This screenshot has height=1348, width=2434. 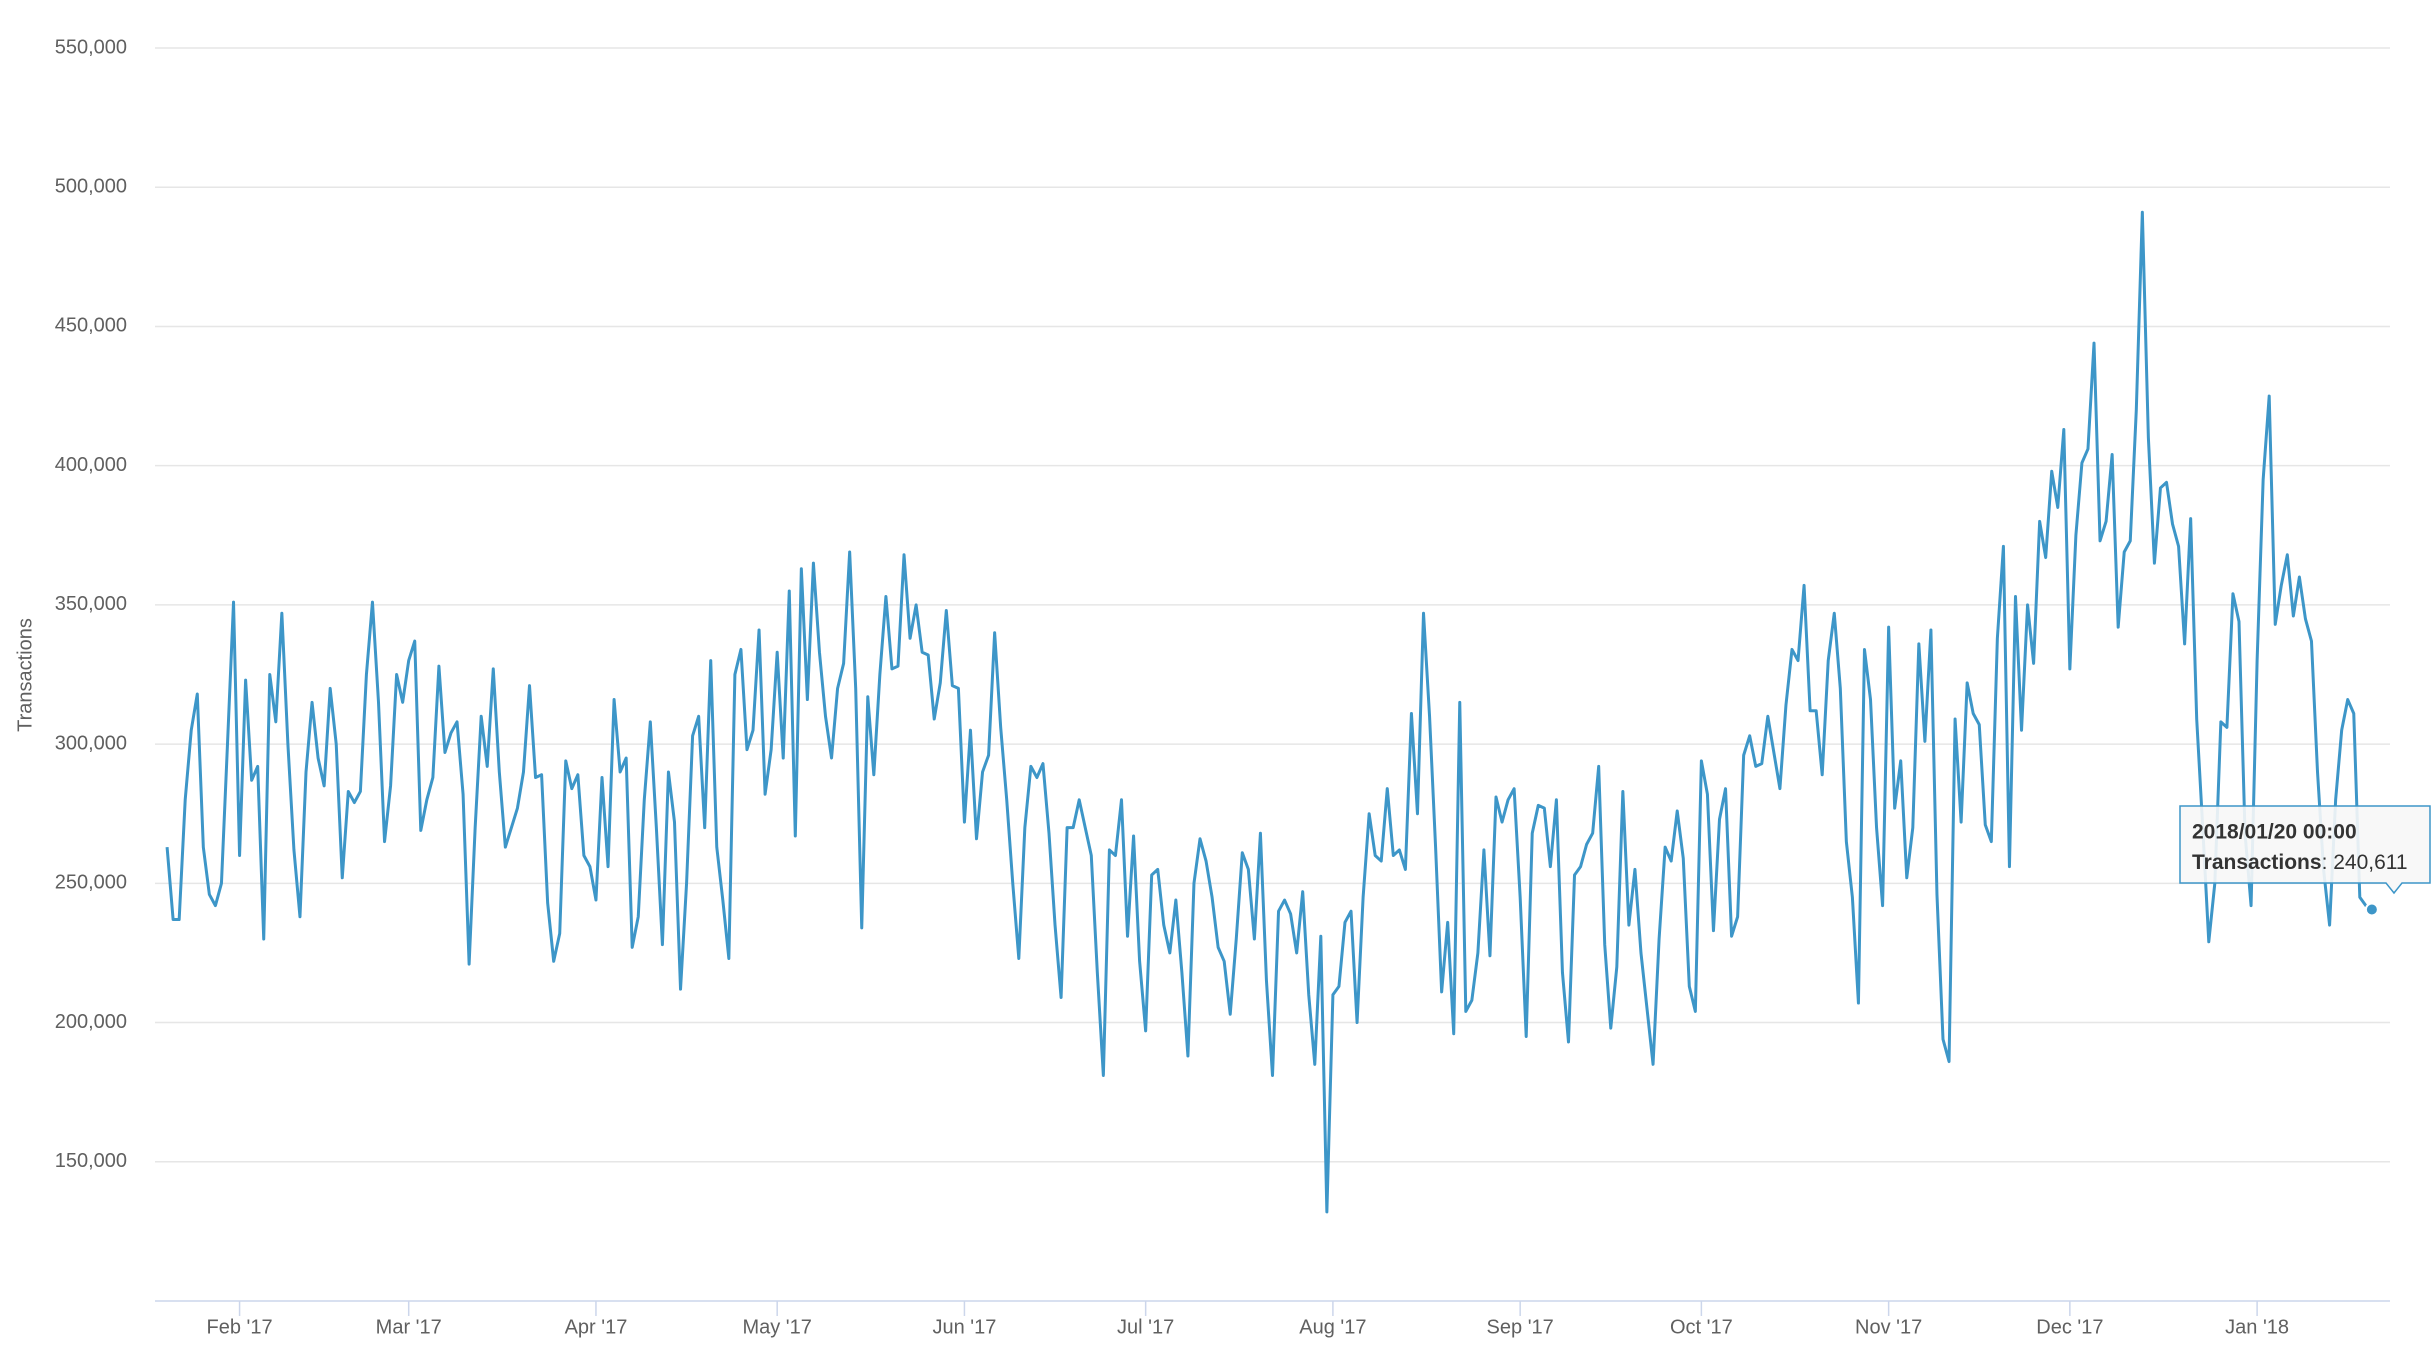 What do you see at coordinates (1888, 1327) in the screenshot?
I see `x-tick-label: Nov '17` at bounding box center [1888, 1327].